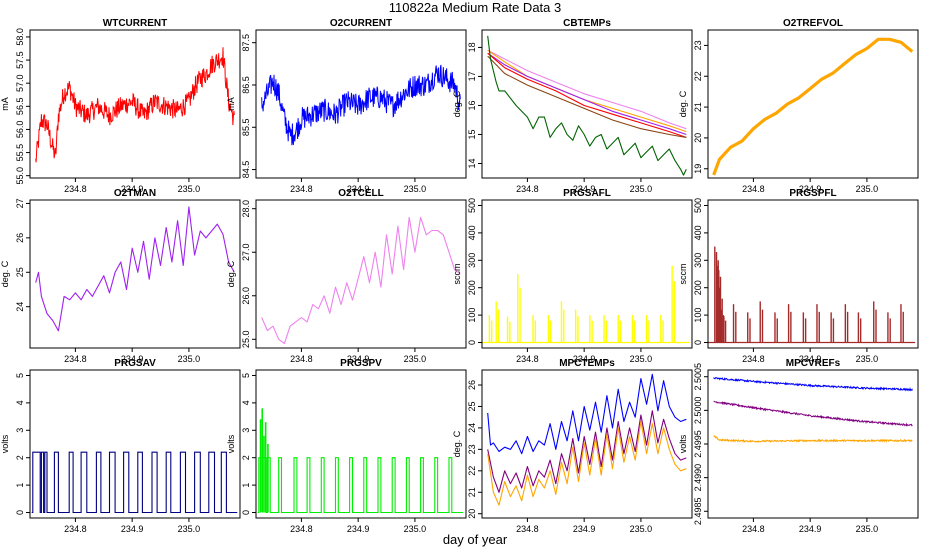 The width and height of the screenshot is (950, 550). I want to click on y-tick-label-wtcurrent: 56.0, so click(20, 130).